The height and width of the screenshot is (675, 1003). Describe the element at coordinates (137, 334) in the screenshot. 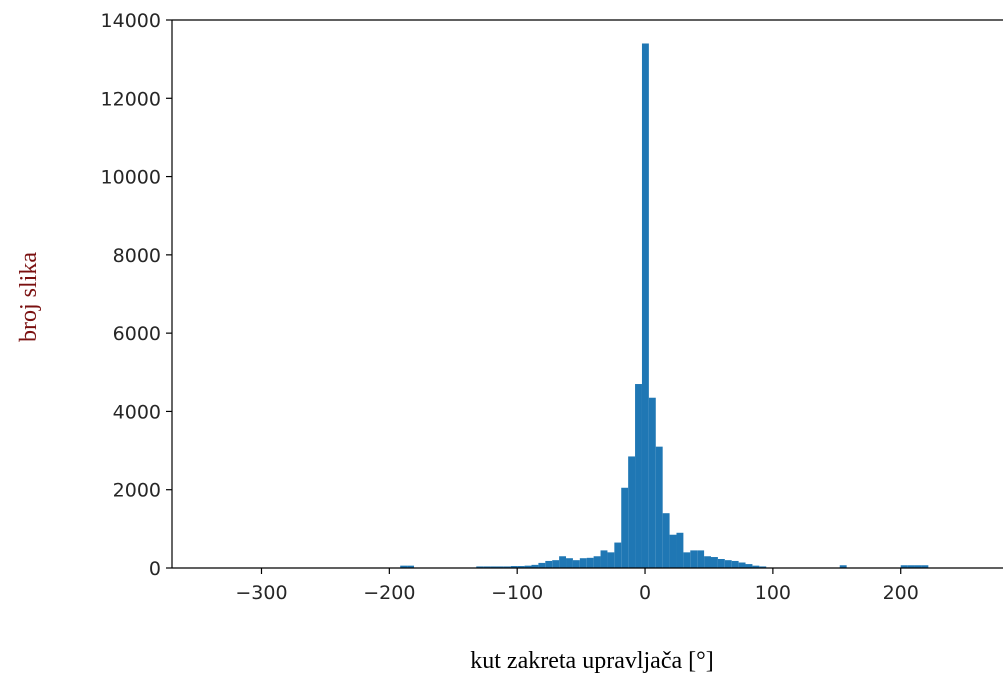

I see `y-tick-label: 6000` at that location.